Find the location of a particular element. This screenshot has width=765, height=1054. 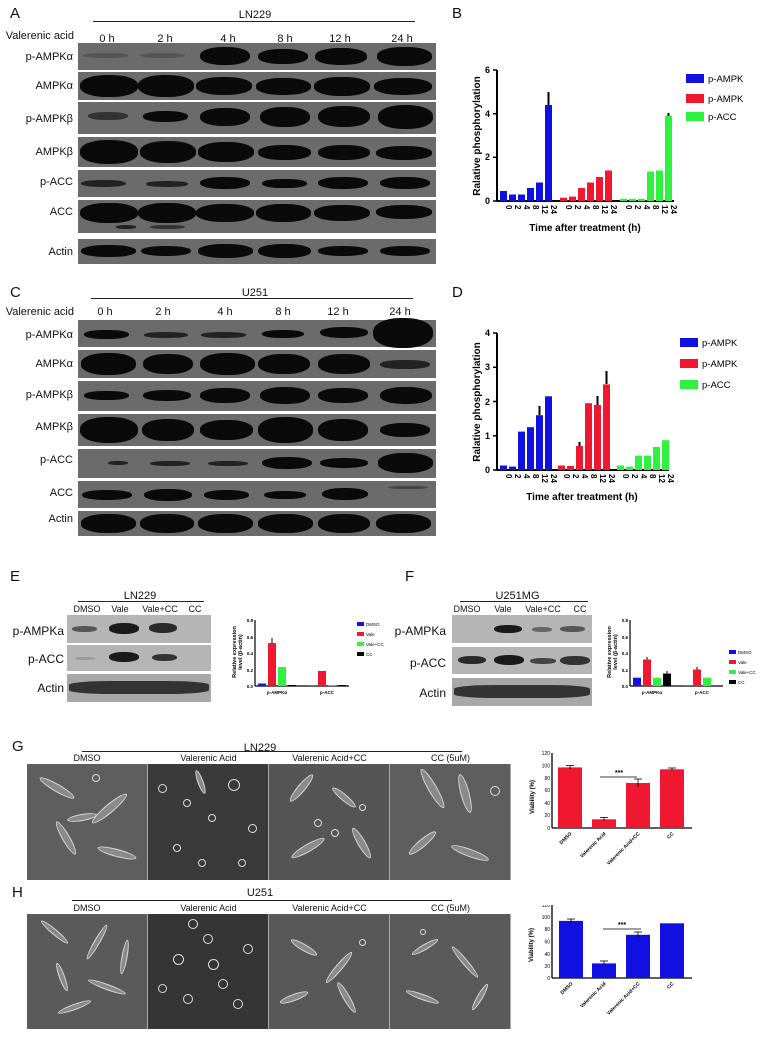

row-label: ACC is located at coordinates (61, 493).